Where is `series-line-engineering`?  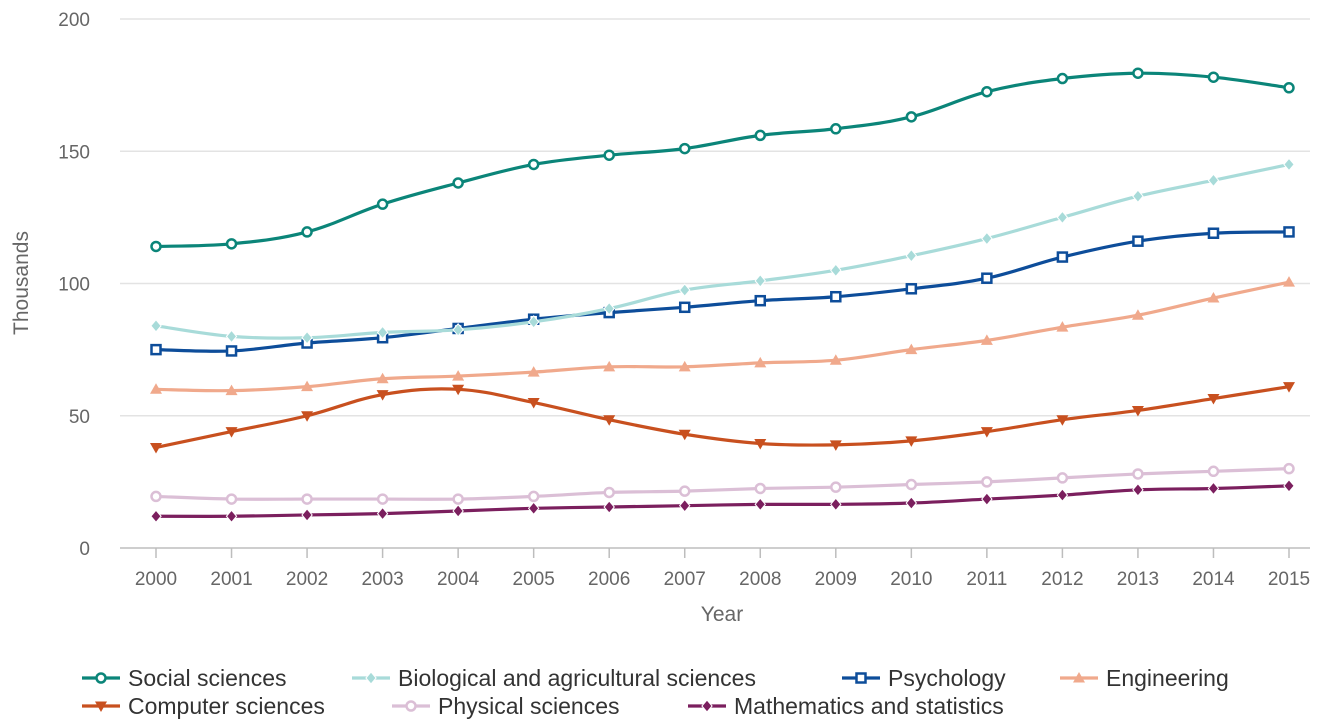
series-line-engineering is located at coordinates (722, 336).